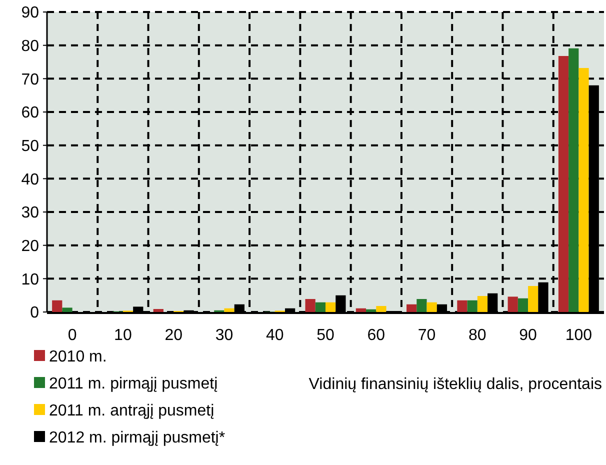  What do you see at coordinates (30, 79) in the screenshot?
I see `y-tick-label: 70` at bounding box center [30, 79].